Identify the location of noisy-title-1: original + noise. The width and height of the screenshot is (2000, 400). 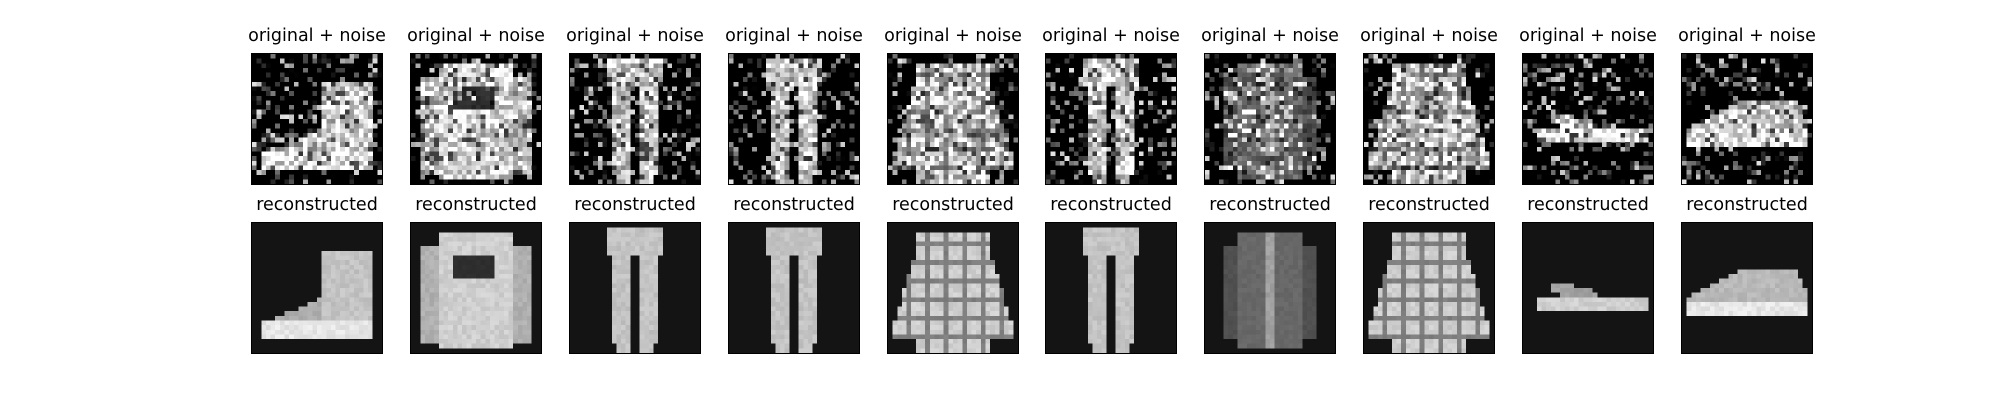
(317, 36).